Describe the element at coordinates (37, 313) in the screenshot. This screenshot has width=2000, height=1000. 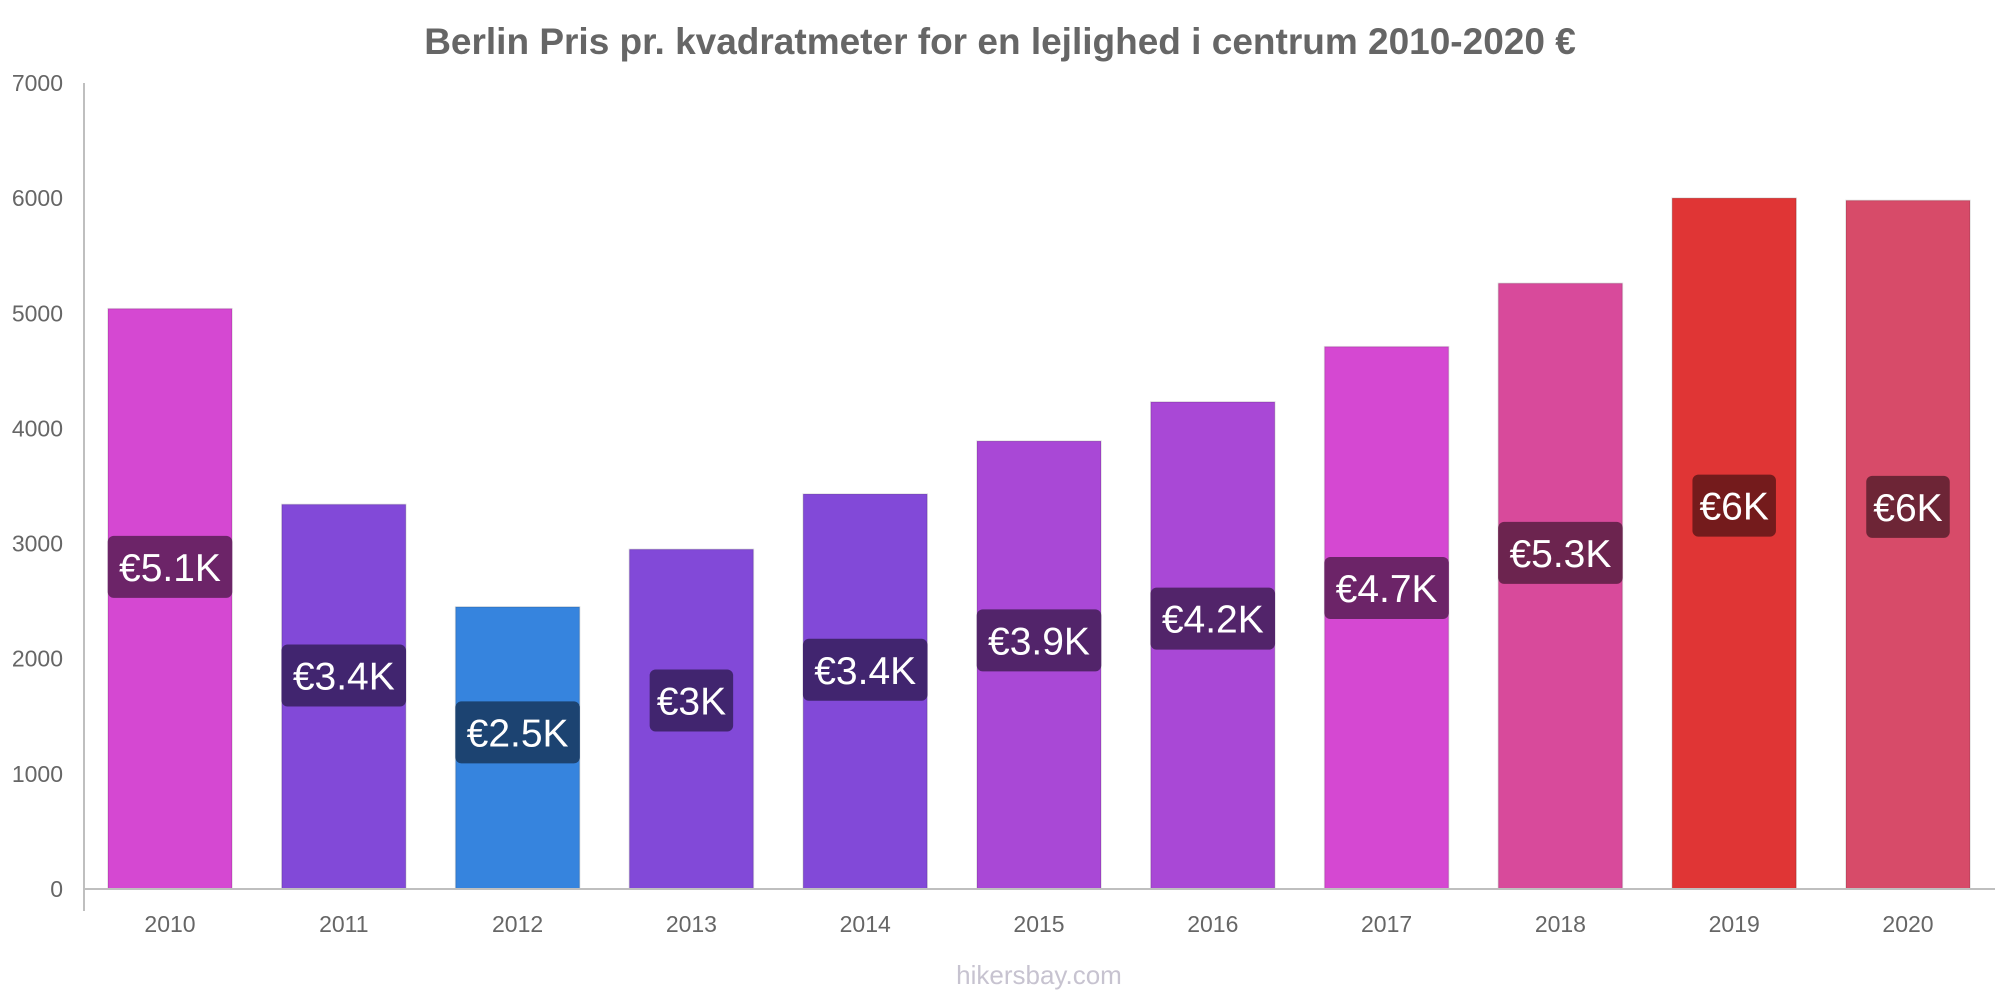
I see `y-tick-label: 5000` at that location.